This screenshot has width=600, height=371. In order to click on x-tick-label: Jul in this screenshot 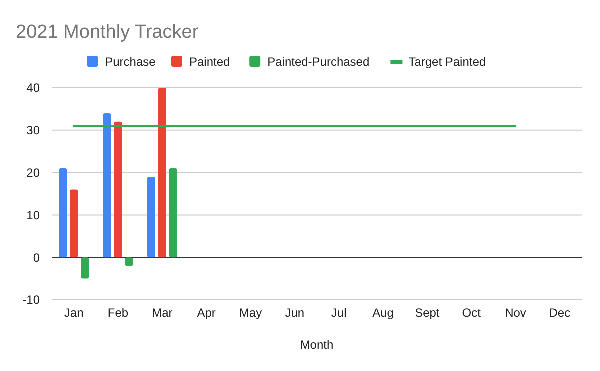, I will do `click(339, 313)`.